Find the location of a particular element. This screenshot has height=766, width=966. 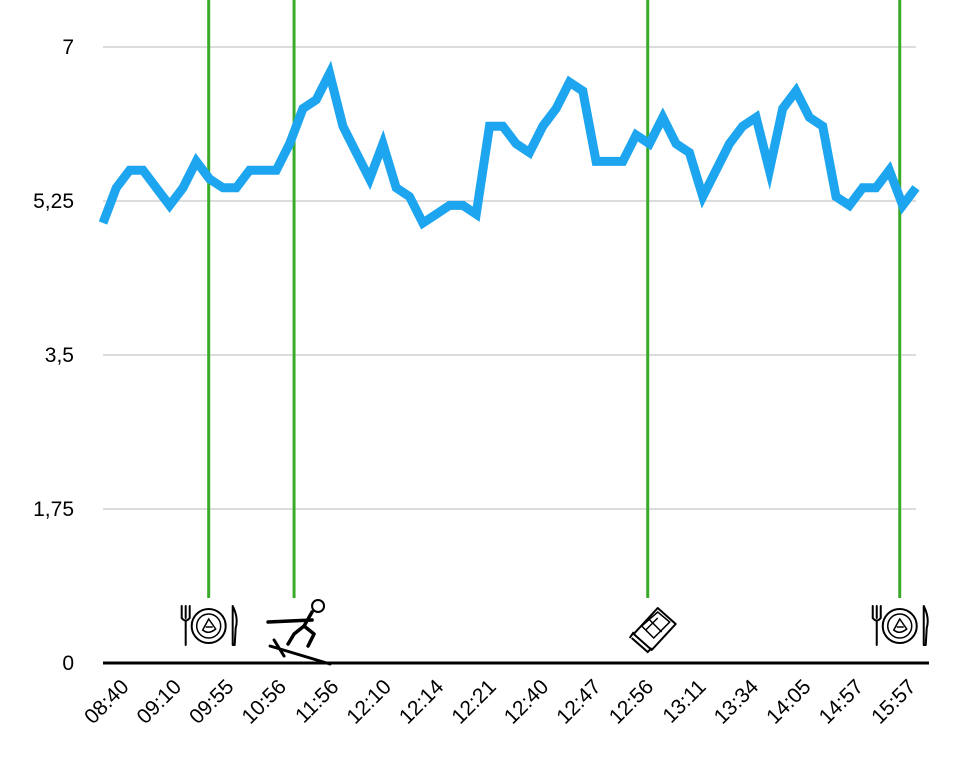

x-tick-label: 12:14 is located at coordinates (422, 702).